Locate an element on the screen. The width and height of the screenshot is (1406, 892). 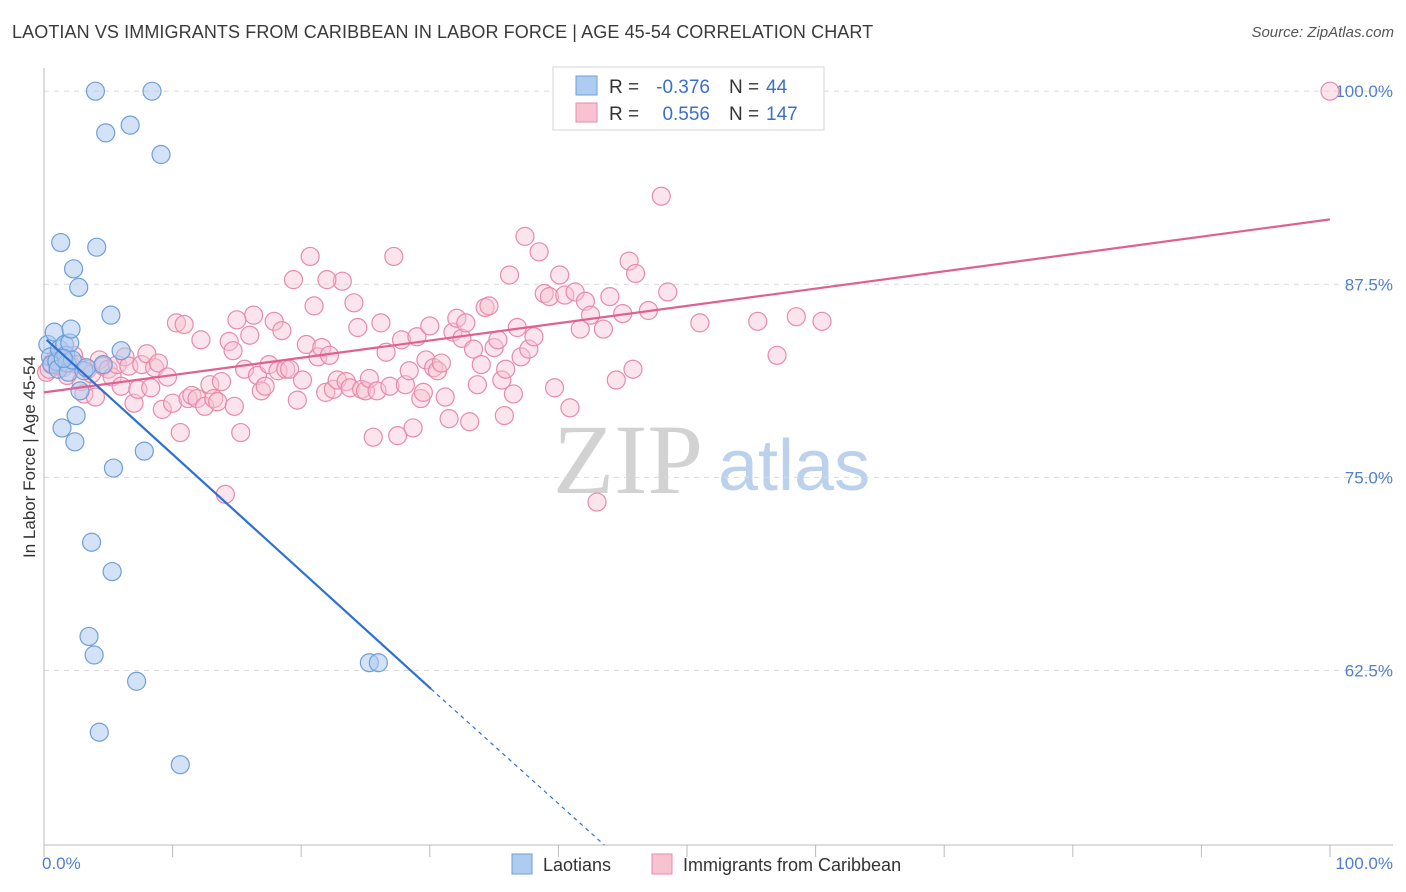
y-tick-label: 75.0% is located at coordinates (1369, 477).